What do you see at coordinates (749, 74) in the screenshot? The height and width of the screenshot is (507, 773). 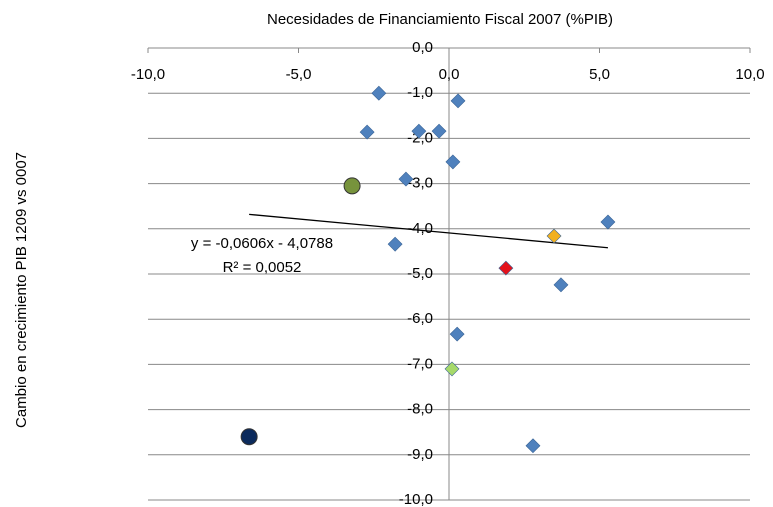 I see `x-tick-label: 10,0` at bounding box center [749, 74].